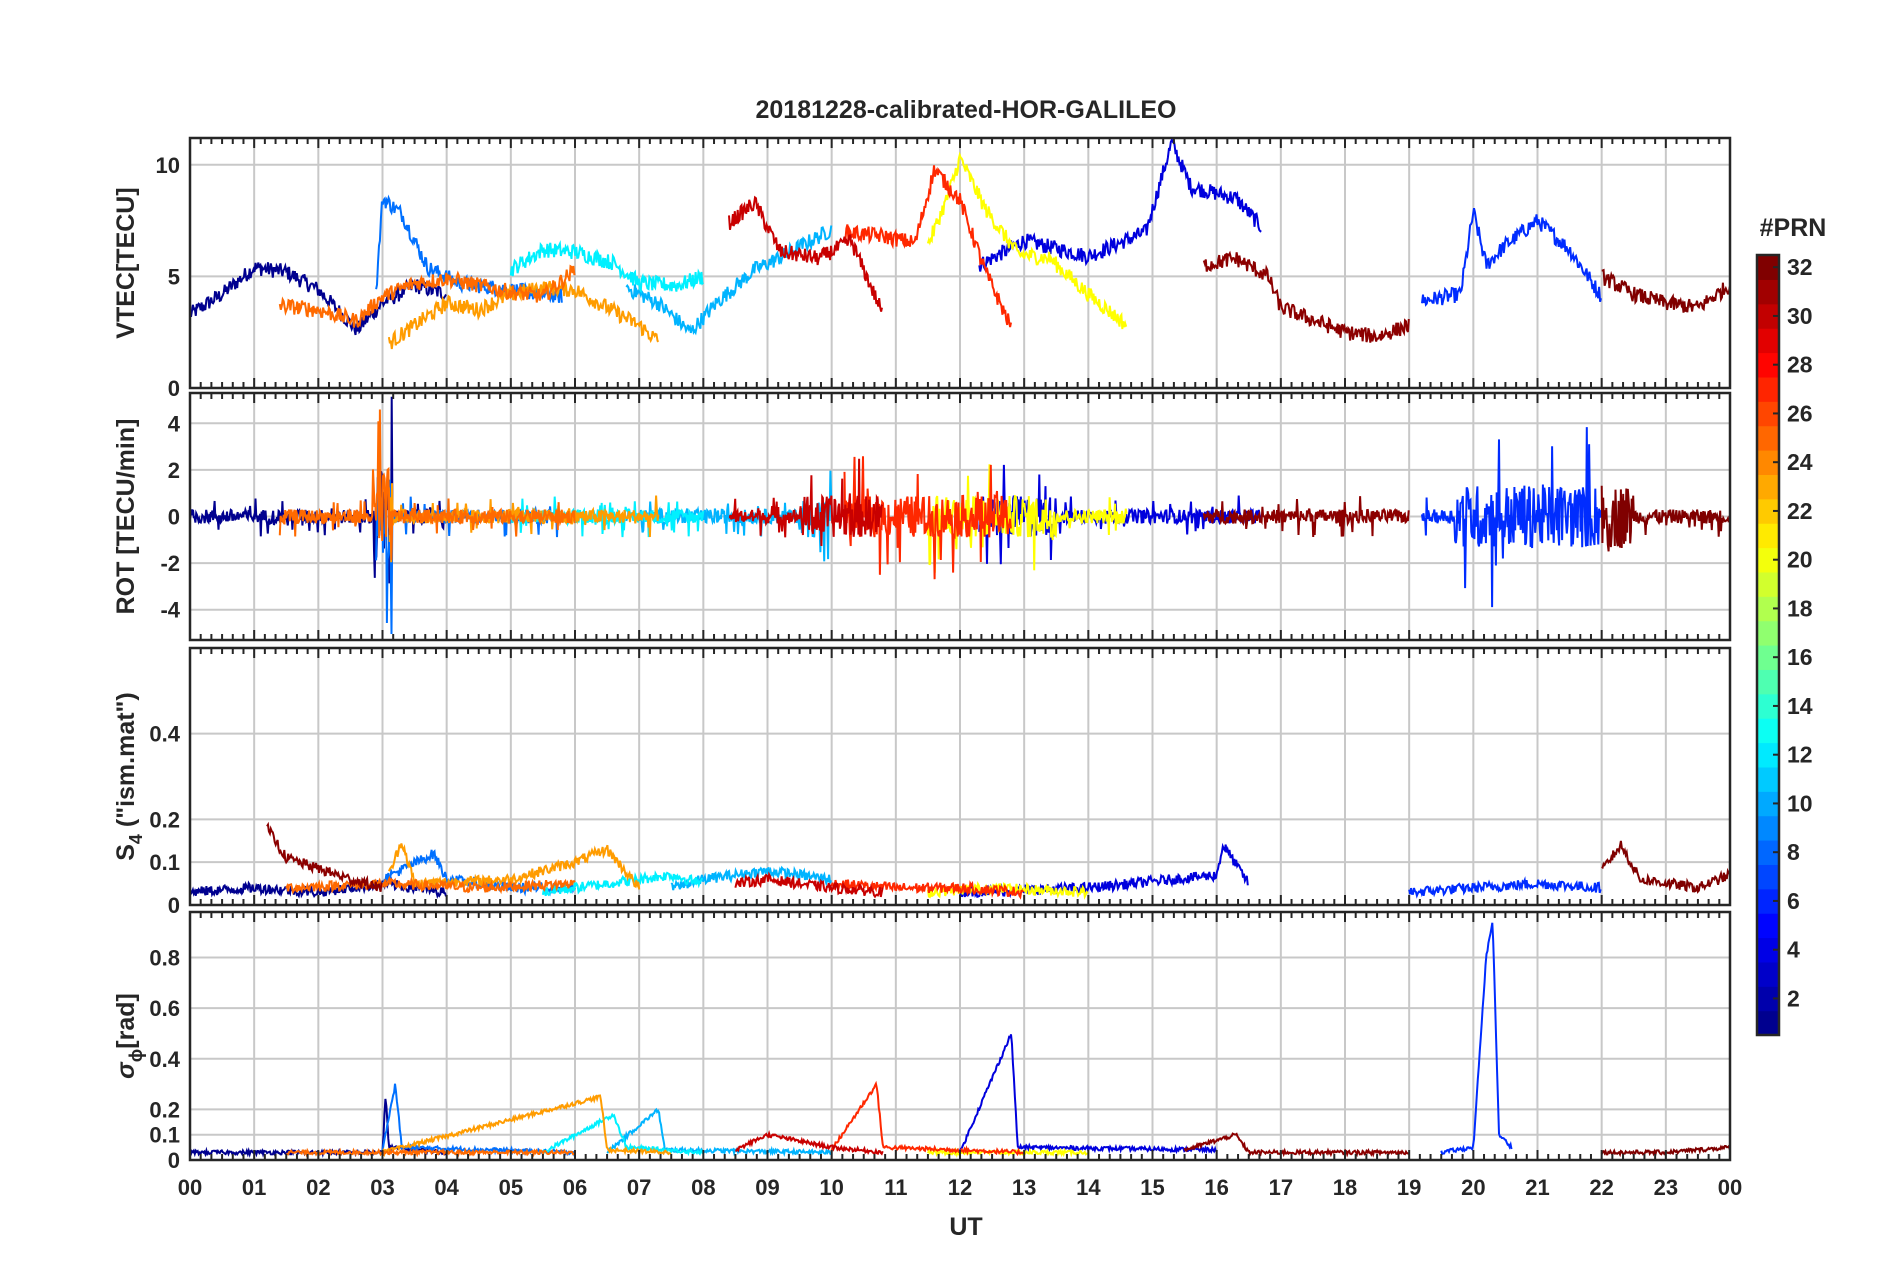  I want to click on y-axis-label-vtec: VTEC[TECU], so click(126, 262).